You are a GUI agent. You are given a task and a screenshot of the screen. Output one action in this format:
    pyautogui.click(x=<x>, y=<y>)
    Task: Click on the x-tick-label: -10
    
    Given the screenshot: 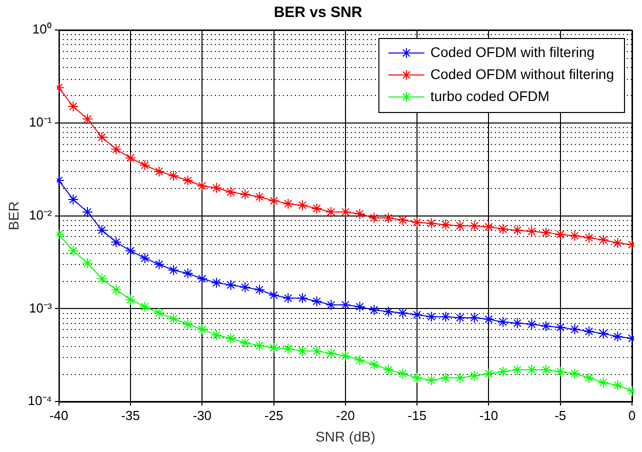 What is the action you would take?
    pyautogui.click(x=488, y=415)
    